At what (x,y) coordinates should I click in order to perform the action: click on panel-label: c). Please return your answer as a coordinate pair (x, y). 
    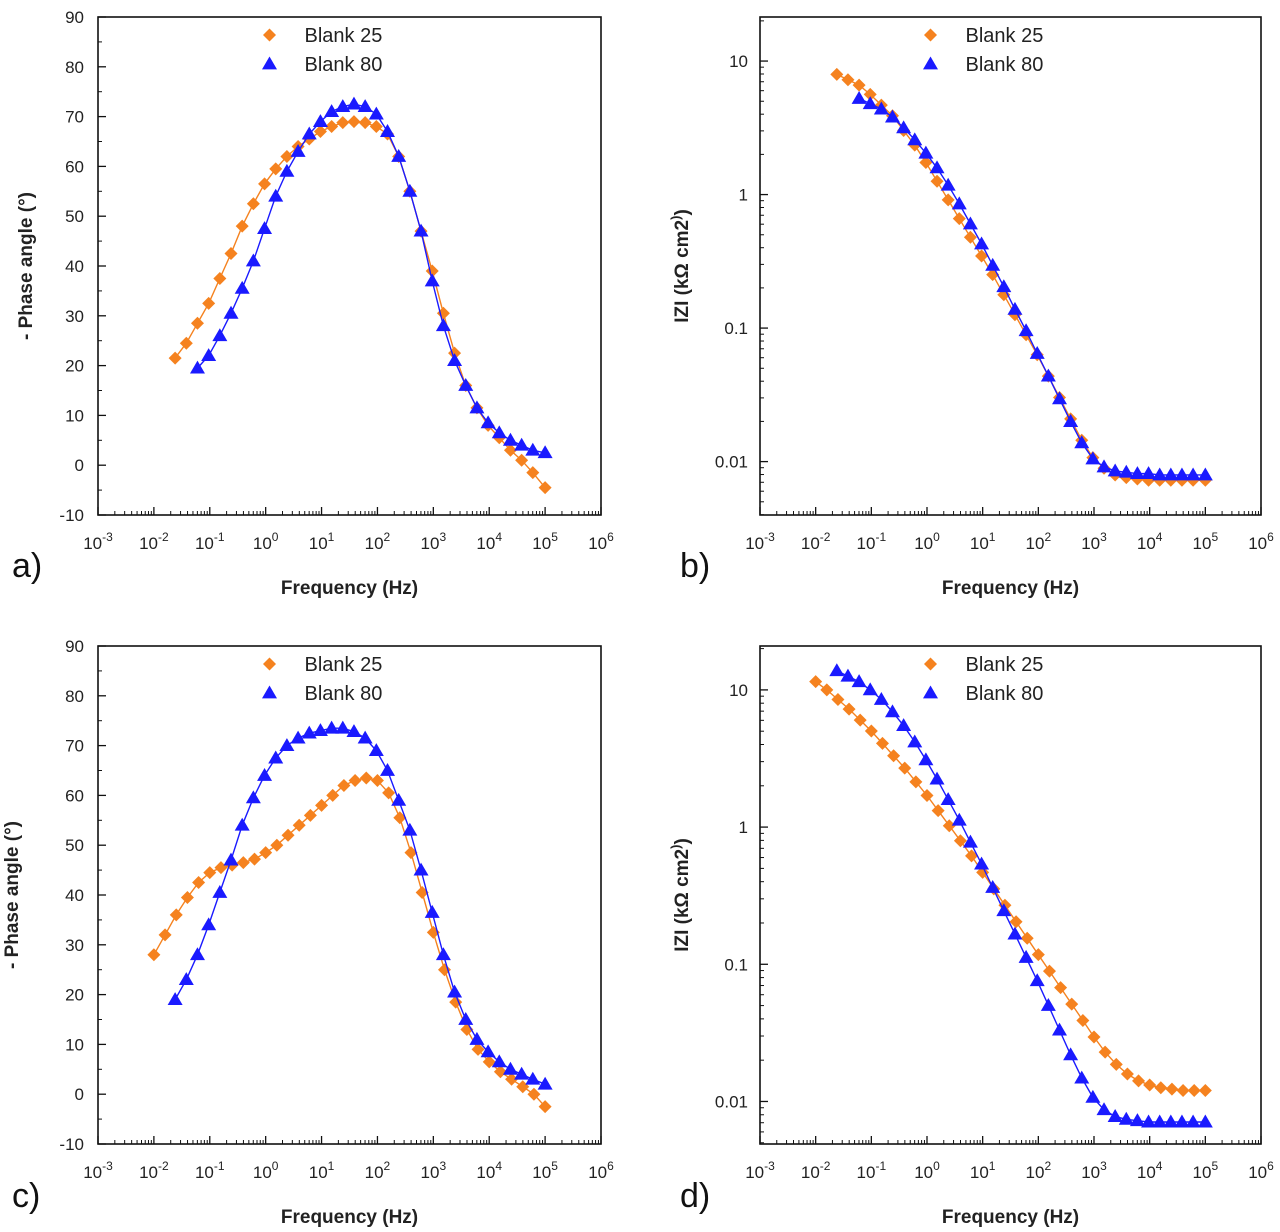
    Looking at the image, I should click on (26, 1196).